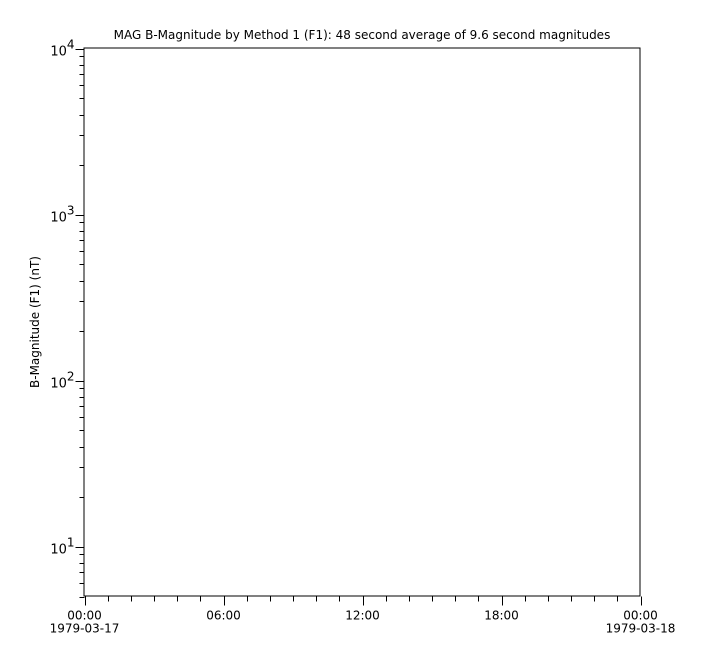 The height and width of the screenshot is (660, 724). Describe the element at coordinates (501, 616) in the screenshot. I see `x-tick-label: 18:00` at that location.